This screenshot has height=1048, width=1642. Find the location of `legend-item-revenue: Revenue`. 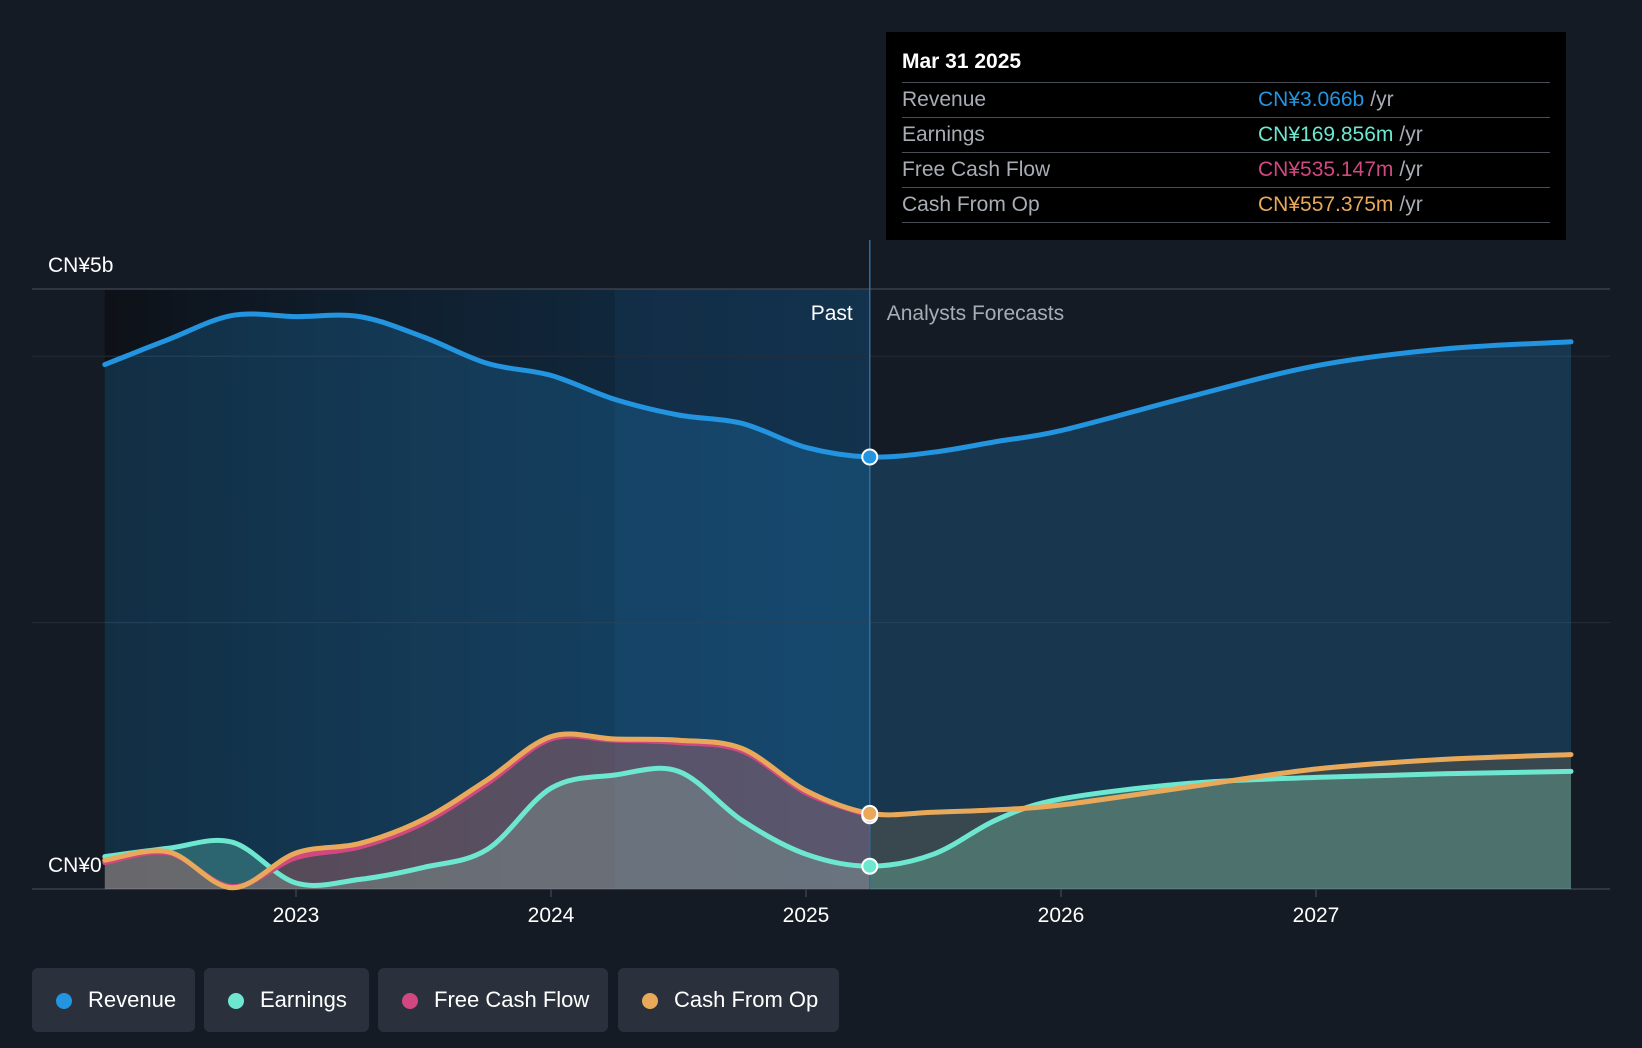

legend-item-revenue: Revenue is located at coordinates (113, 1000).